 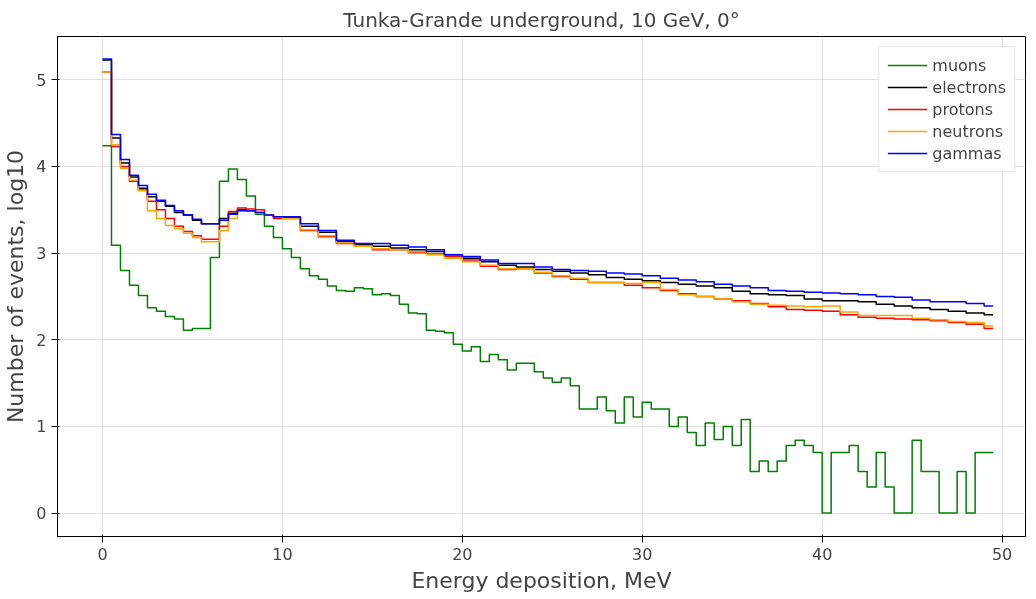 What do you see at coordinates (41, 80) in the screenshot?
I see `y-tick-label: 5` at bounding box center [41, 80].